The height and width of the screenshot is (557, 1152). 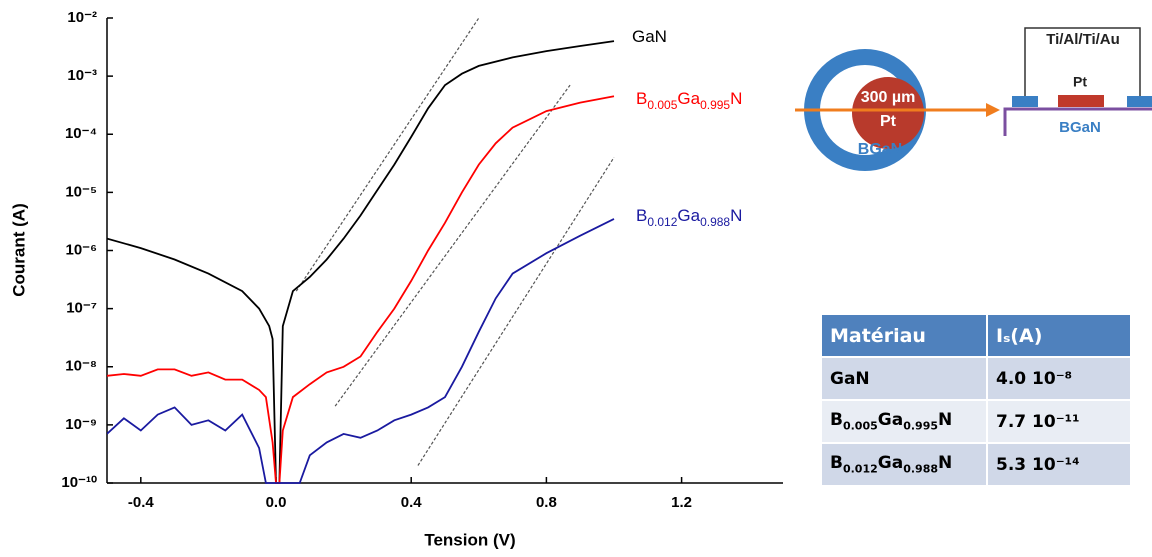 I want to click on table-cell: 7.7 10⁻¹¹, so click(x=1060, y=421).